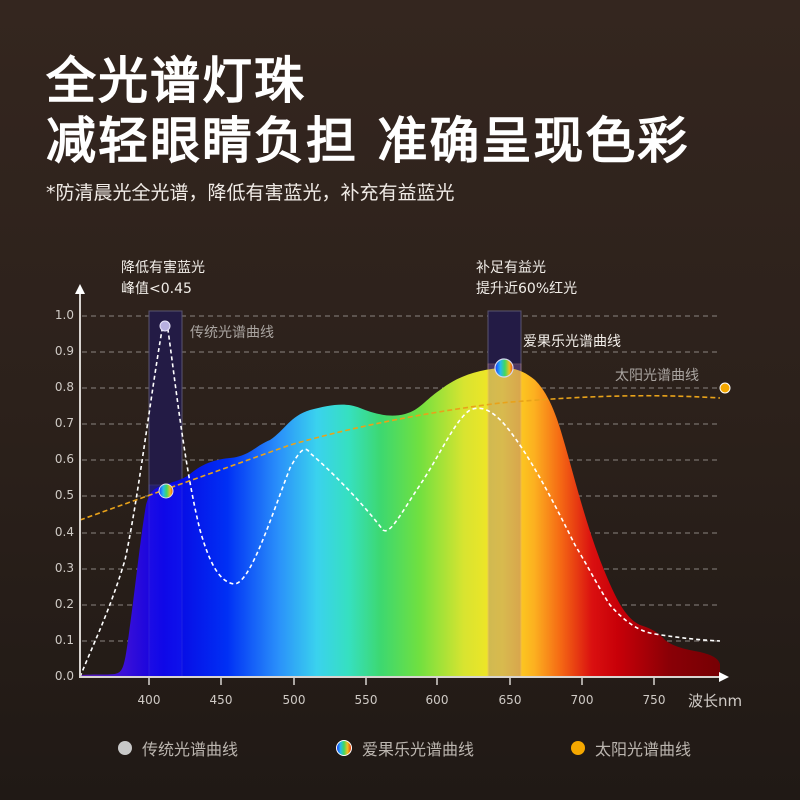 The width and height of the screenshot is (800, 800). Describe the element at coordinates (437, 700) in the screenshot. I see `x-tick: 600` at that location.